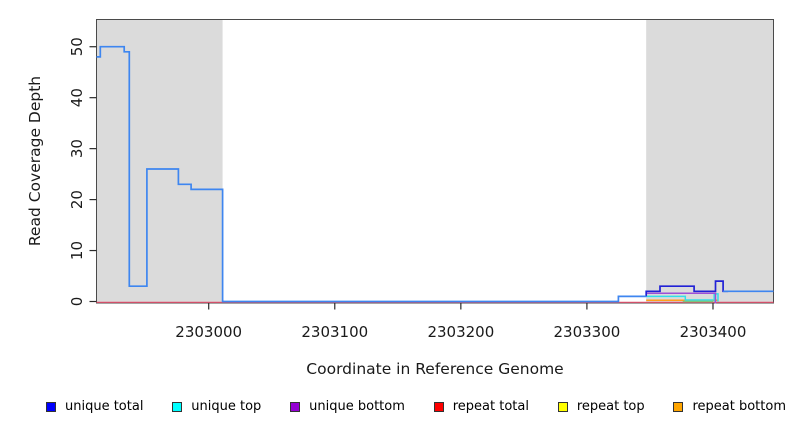 The width and height of the screenshot is (792, 432). Describe the element at coordinates (159, 161) in the screenshot. I see `repeat-region-left` at that location.